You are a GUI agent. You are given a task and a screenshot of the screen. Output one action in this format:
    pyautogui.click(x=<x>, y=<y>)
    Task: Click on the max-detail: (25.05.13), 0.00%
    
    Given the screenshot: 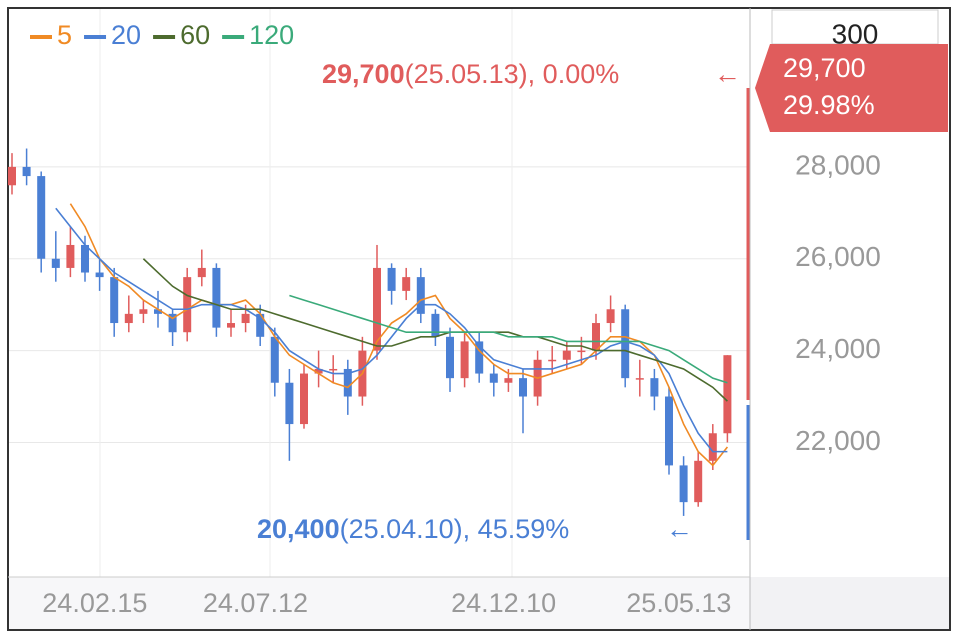 What is the action you would take?
    pyautogui.click(x=512, y=74)
    